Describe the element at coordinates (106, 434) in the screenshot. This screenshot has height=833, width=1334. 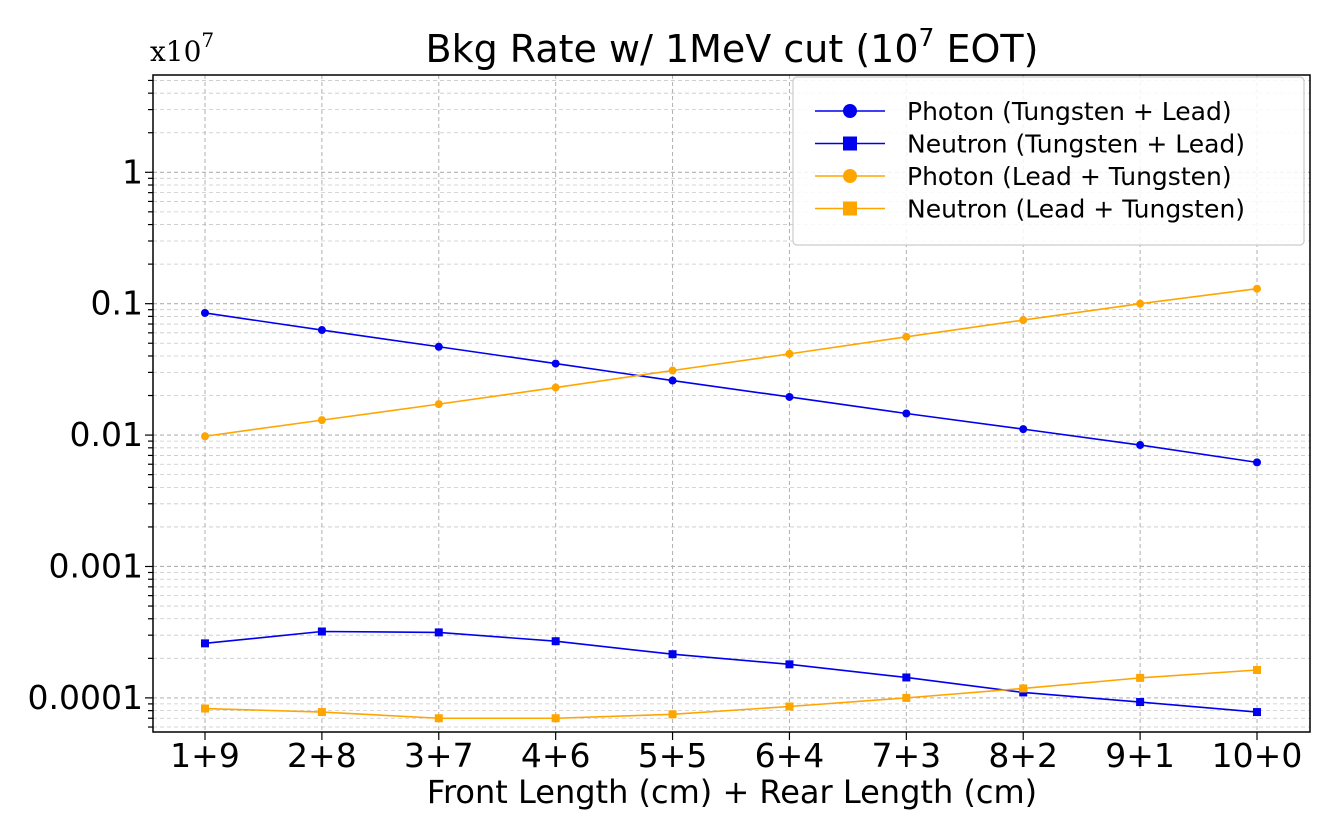
I see `y-tick-label: 0.01` at that location.